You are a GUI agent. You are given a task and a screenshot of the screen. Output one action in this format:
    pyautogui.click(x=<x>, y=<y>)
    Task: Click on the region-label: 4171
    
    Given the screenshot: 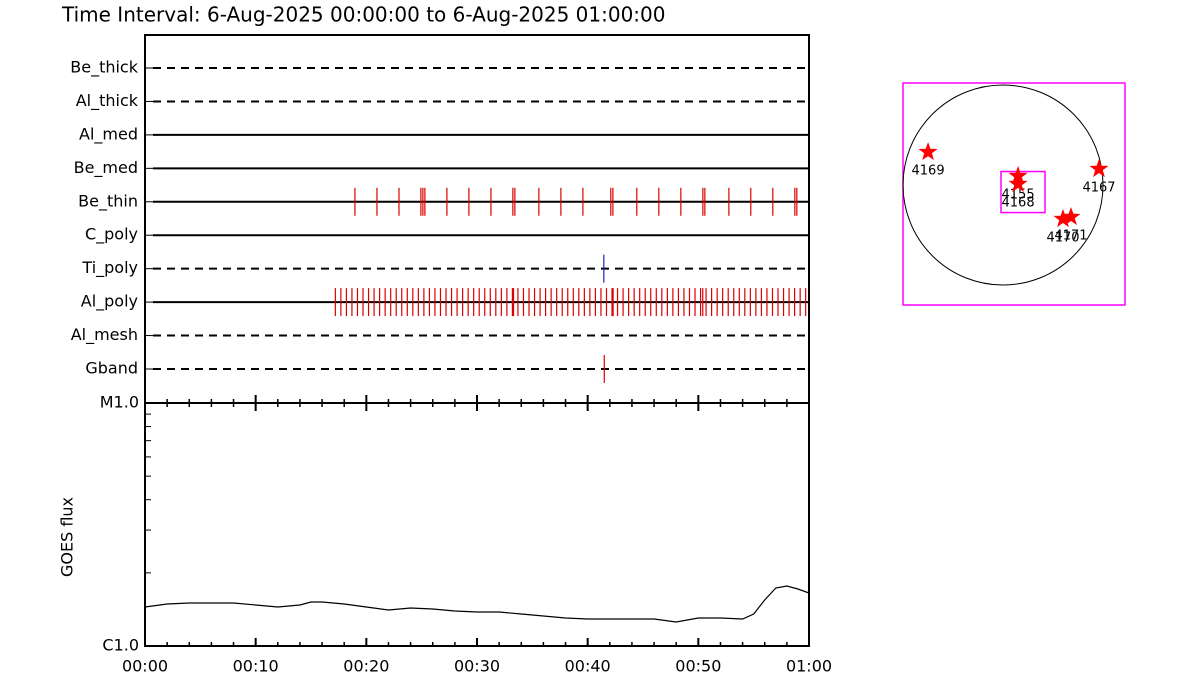 What is the action you would take?
    pyautogui.click(x=1070, y=236)
    